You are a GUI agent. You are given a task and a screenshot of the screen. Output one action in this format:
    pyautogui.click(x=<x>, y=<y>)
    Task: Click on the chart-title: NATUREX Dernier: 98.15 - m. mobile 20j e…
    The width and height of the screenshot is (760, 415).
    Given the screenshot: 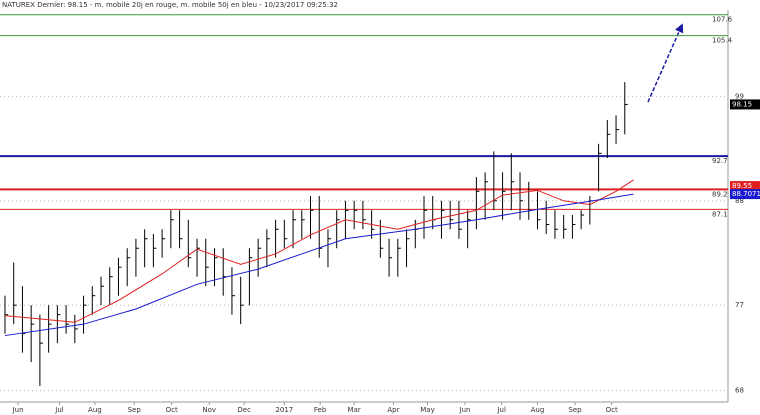 What is the action you would take?
    pyautogui.click(x=170, y=5)
    